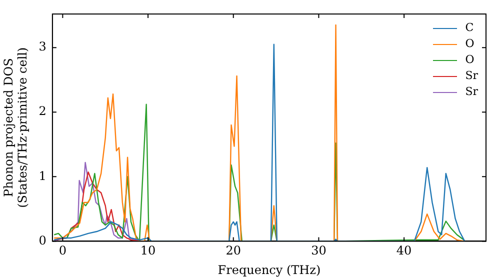  I want to click on x-tick-label: 0, so click(62, 251).